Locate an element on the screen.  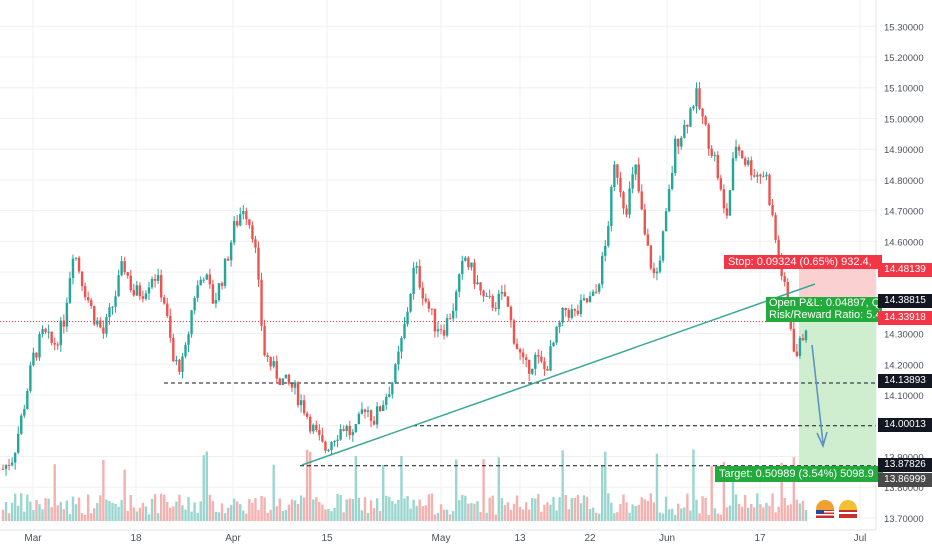
price-tag-entry-high: 14.38815 is located at coordinates (905, 301).